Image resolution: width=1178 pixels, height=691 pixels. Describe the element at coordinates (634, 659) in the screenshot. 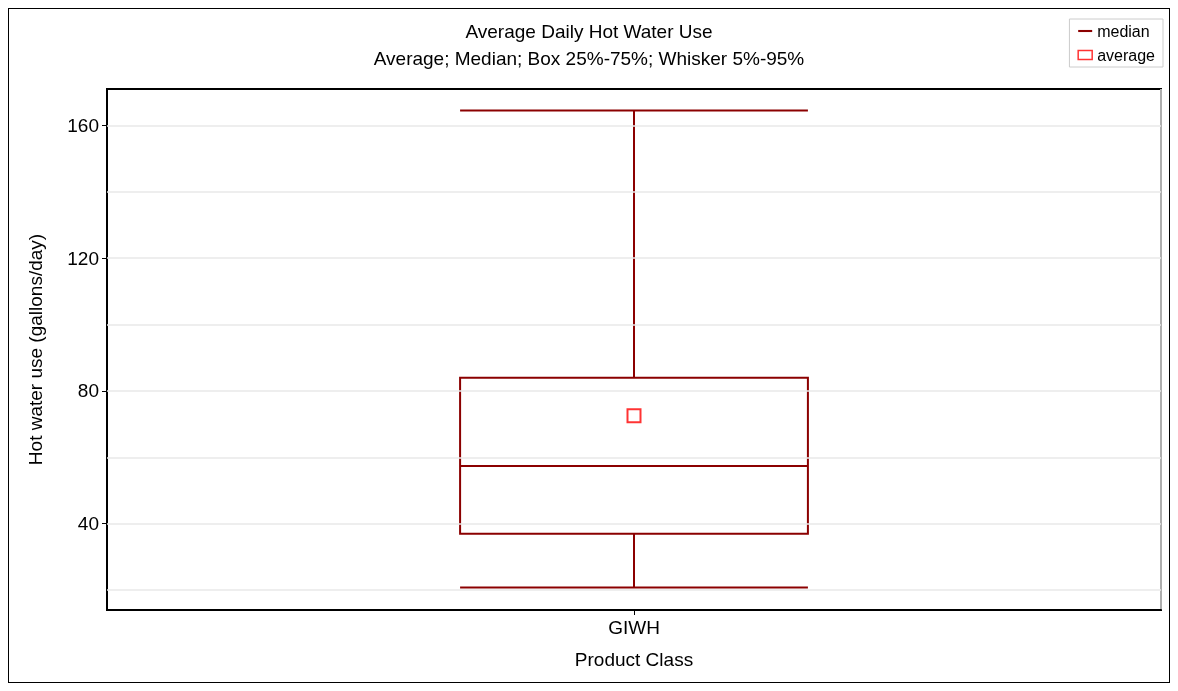

I see `x-axis-title: Product Class` at that location.